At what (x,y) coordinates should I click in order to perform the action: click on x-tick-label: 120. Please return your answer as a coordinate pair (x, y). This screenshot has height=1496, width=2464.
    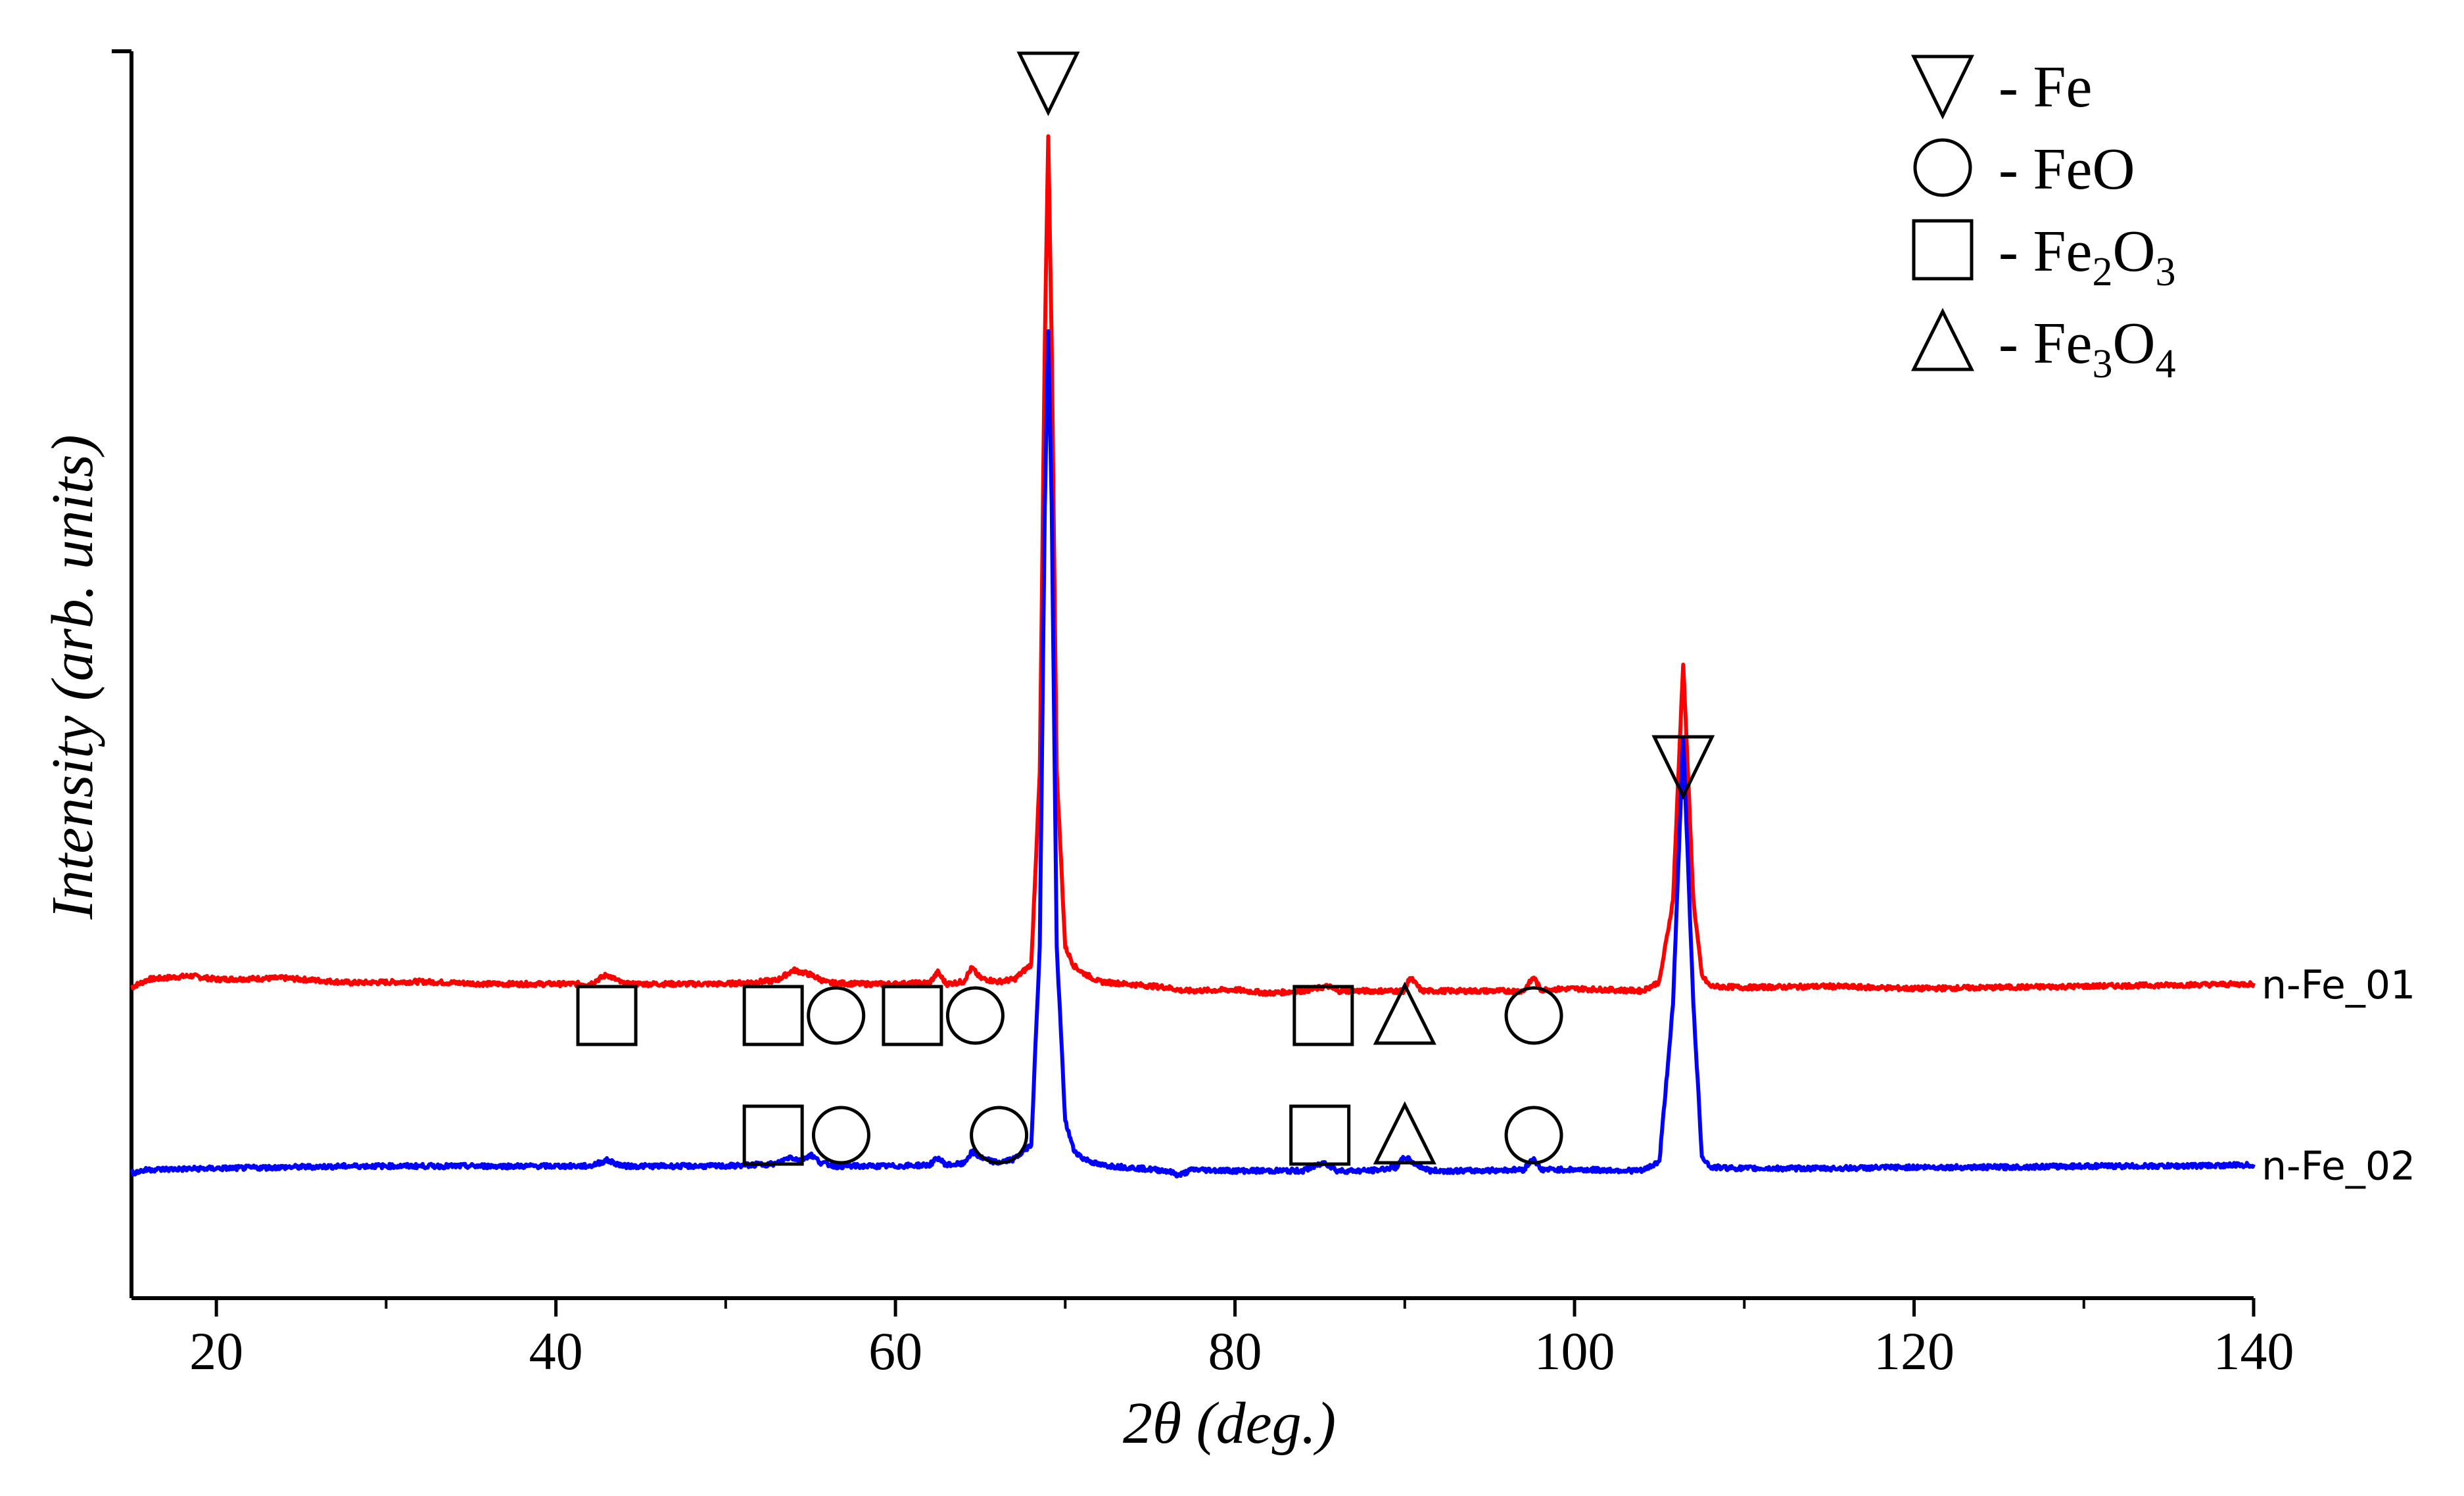
    Looking at the image, I should click on (1914, 1351).